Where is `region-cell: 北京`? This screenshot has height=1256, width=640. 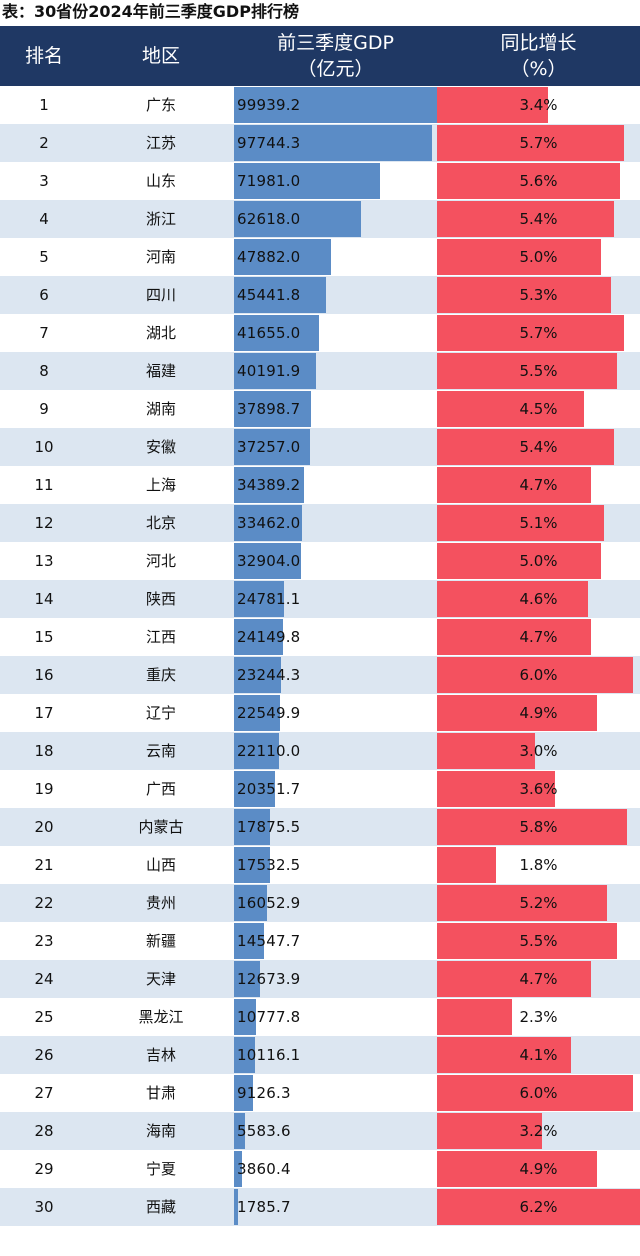 region-cell: 北京 is located at coordinates (160, 523).